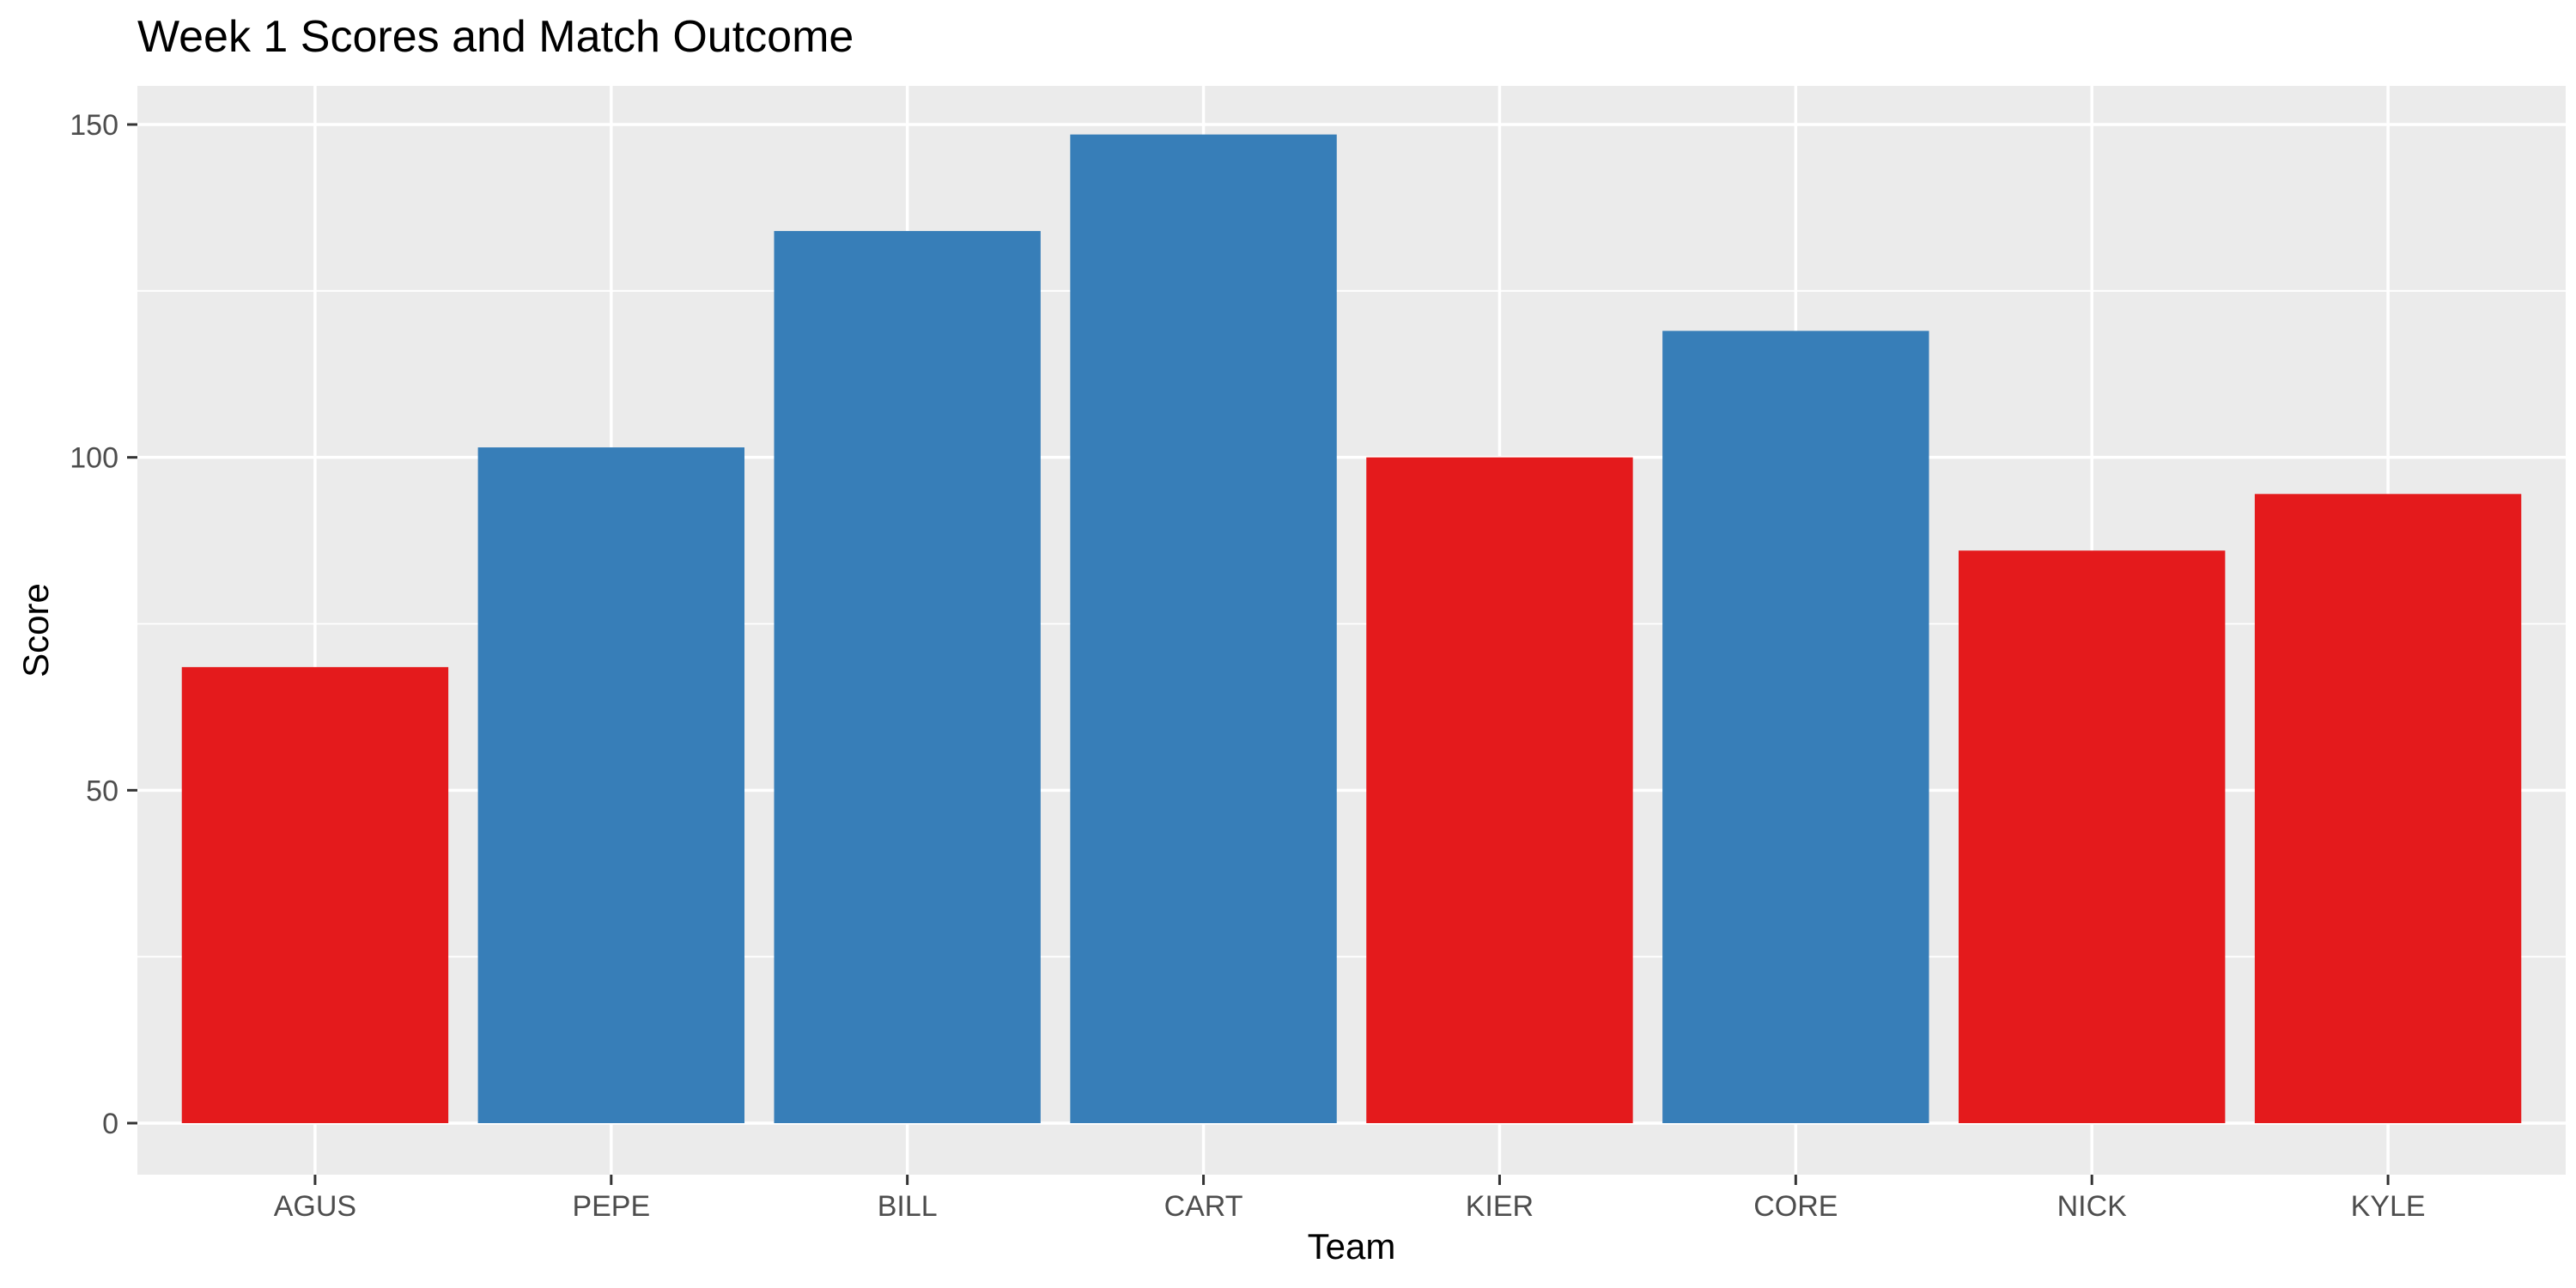 The width and height of the screenshot is (2576, 1288). Describe the element at coordinates (1352, 1246) in the screenshot. I see `x-axis-title: Team` at that location.